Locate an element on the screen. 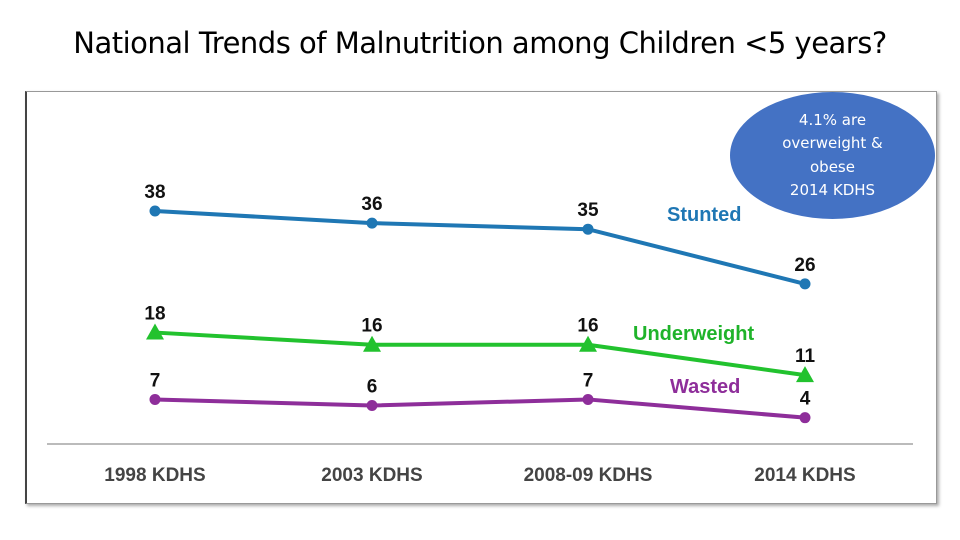  callout-line: overweight & is located at coordinates (832, 143).